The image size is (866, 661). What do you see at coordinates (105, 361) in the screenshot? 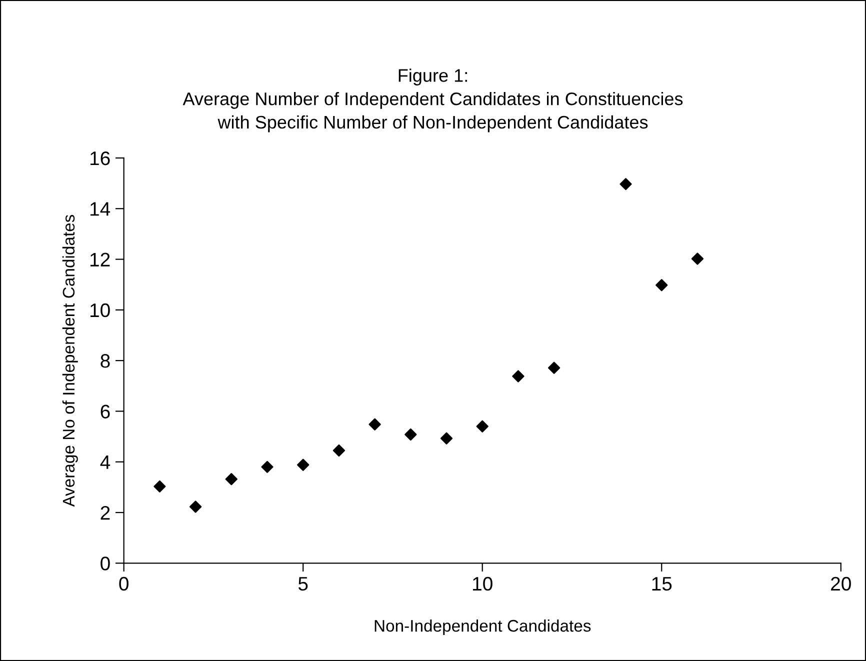
I see `y-tick-label: 8` at bounding box center [105, 361].